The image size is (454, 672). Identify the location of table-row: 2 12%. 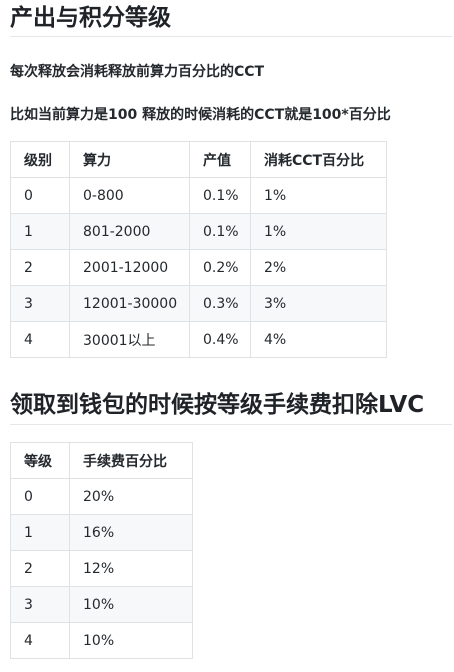
(101, 568).